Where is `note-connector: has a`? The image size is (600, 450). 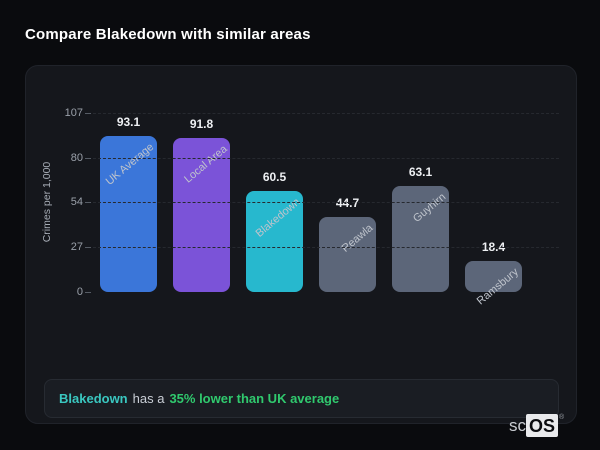
note-connector: has a is located at coordinates (148, 398).